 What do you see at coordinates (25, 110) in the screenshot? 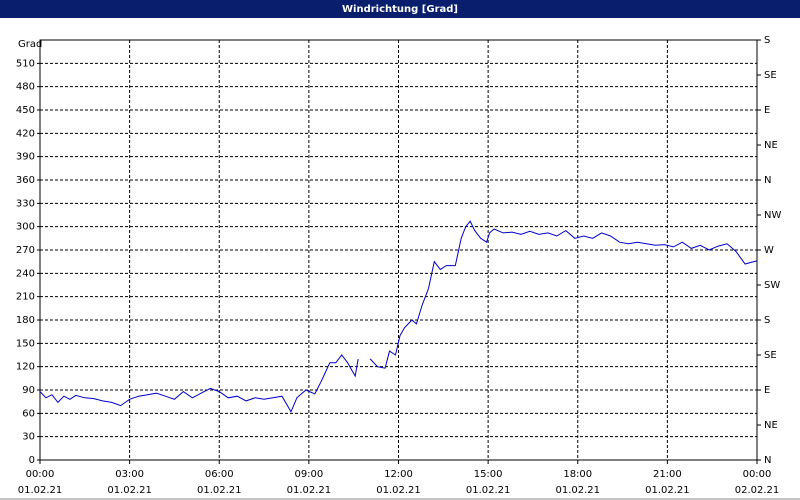
I see `y-tick-label: 450` at bounding box center [25, 110].